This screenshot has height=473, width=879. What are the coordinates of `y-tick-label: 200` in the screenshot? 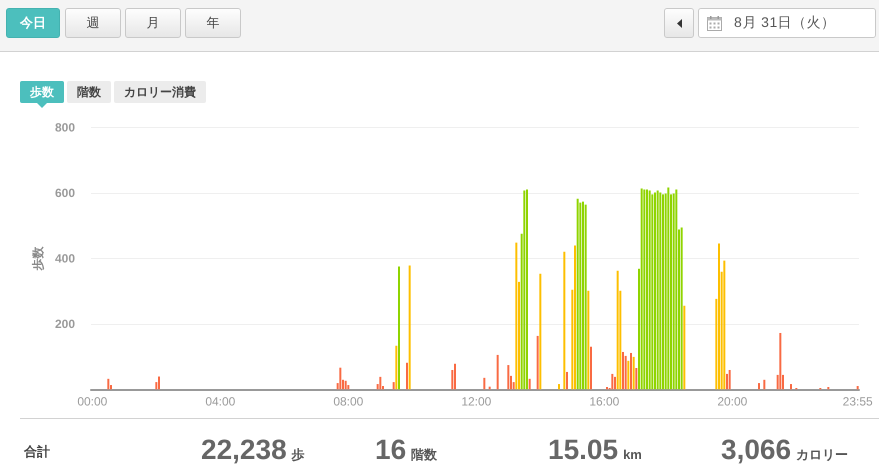 It's located at (65, 323).